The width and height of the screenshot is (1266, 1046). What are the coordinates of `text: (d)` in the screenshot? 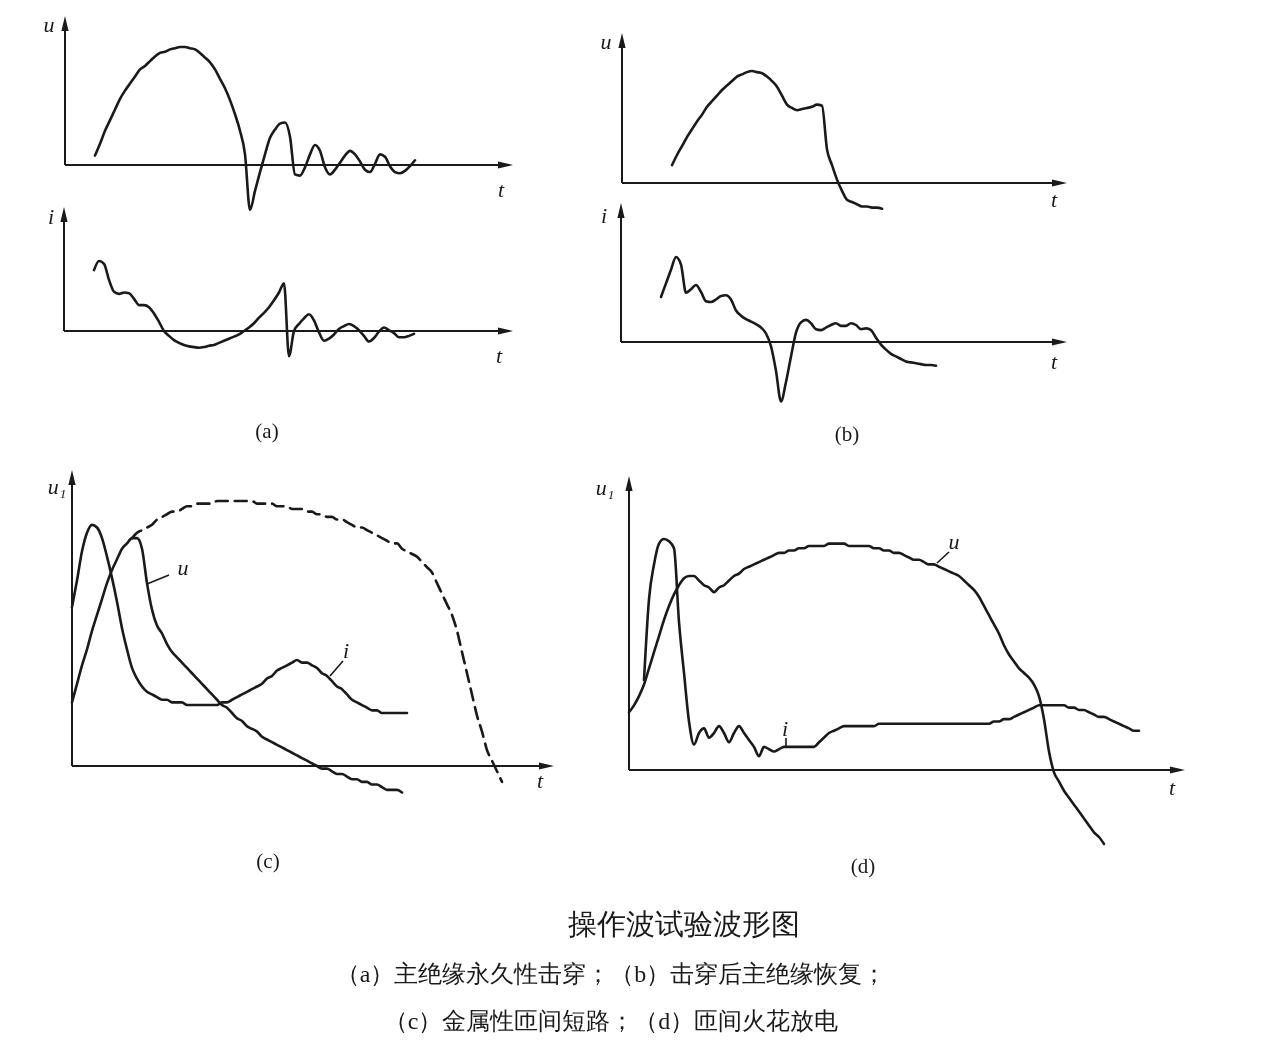 It's located at (863, 865).